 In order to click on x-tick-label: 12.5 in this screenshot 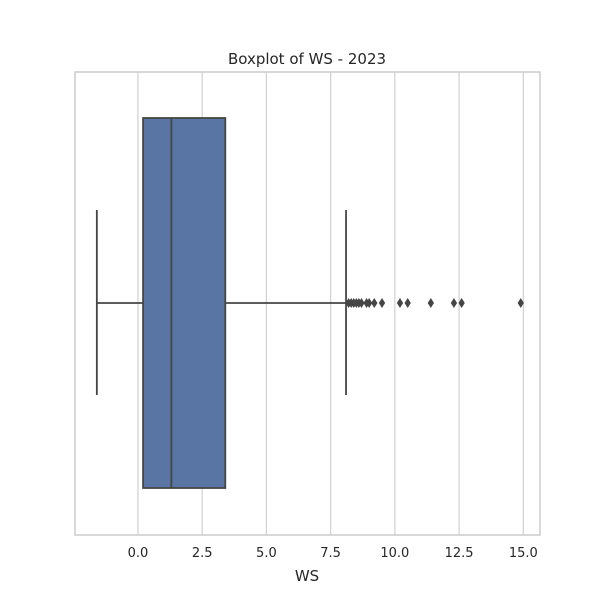, I will do `click(459, 553)`.